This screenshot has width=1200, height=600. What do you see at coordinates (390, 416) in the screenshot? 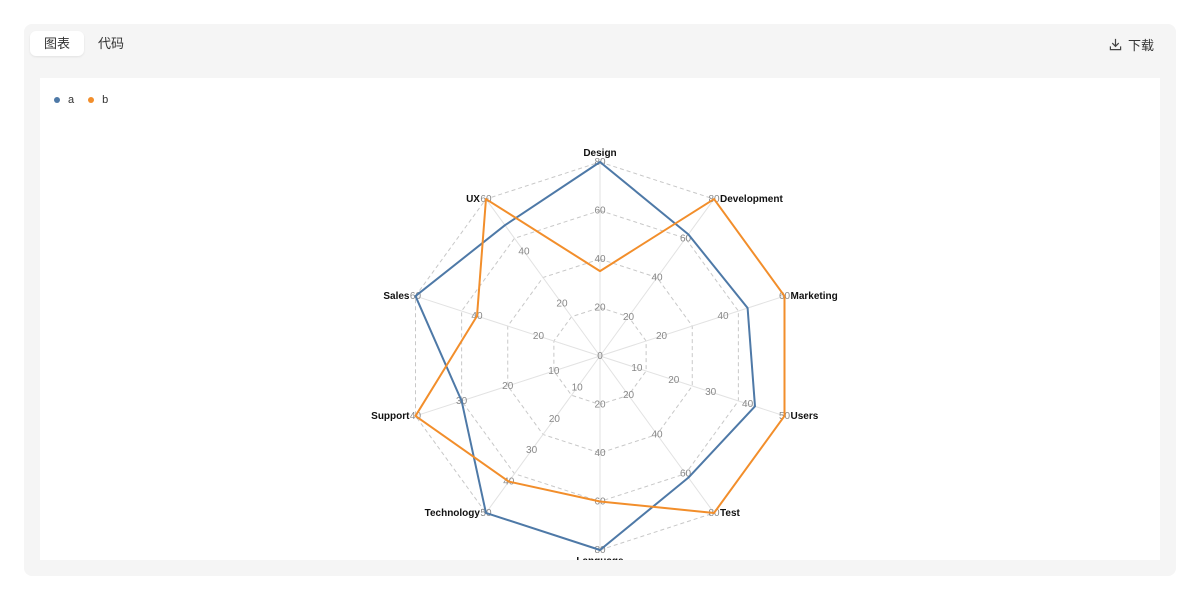
I see `axis-label-support: Support` at bounding box center [390, 416].